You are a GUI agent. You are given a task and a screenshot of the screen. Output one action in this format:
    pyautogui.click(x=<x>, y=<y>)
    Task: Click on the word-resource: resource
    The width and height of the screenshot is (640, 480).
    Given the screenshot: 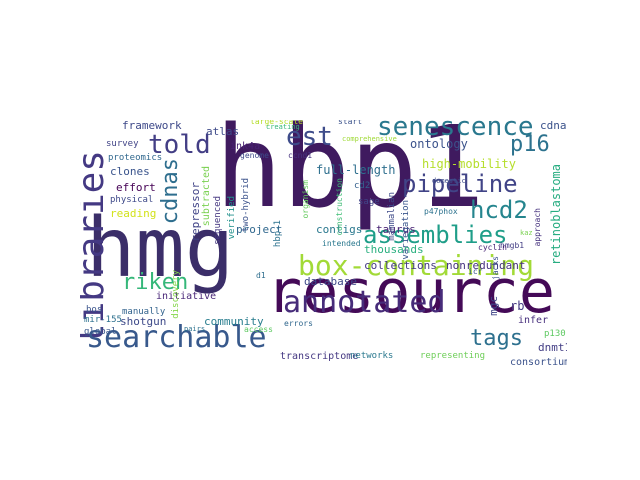 What is the action you would take?
    pyautogui.click(x=410, y=292)
    